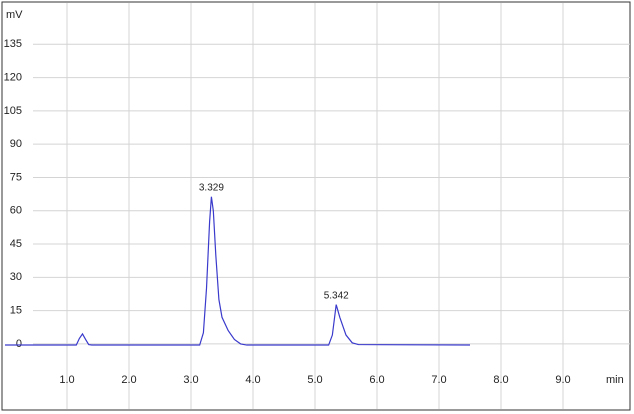 The image size is (634, 414). Describe the element at coordinates (16, 211) in the screenshot. I see `y-tick-label: 60` at that location.